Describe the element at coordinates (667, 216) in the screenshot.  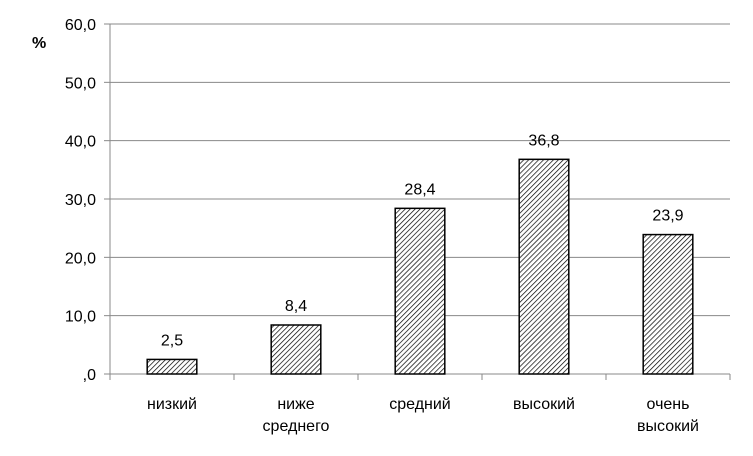
I see `data-label: 23,9` at that location.